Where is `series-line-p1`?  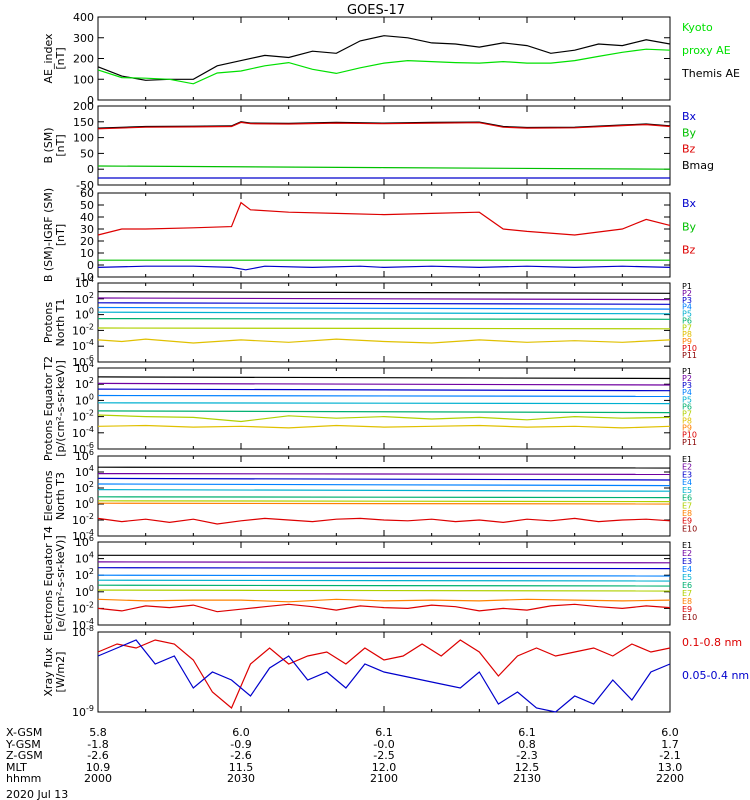
series-line-p1 is located at coordinates (384, 378).